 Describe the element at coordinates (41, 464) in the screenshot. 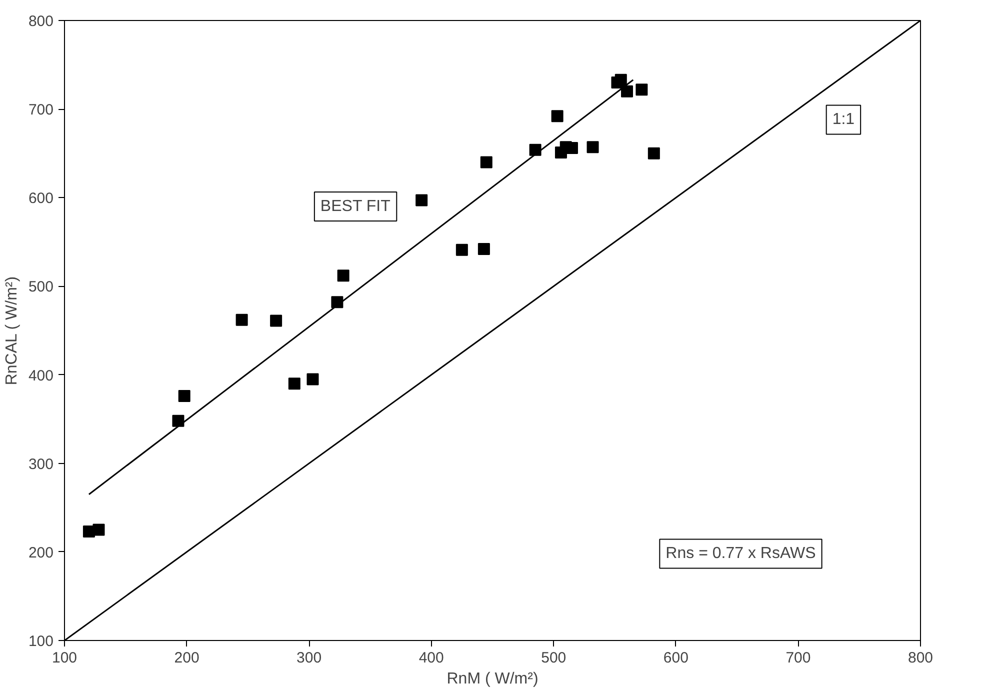

I see `y-tick-label: 300` at that location.